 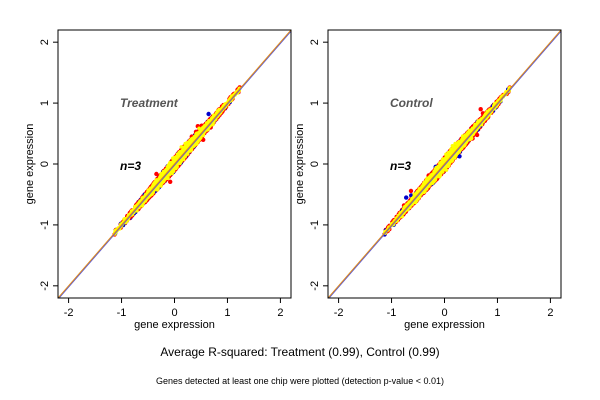 What do you see at coordinates (122, 313) in the screenshot?
I see `x-tick-label: -1` at bounding box center [122, 313].